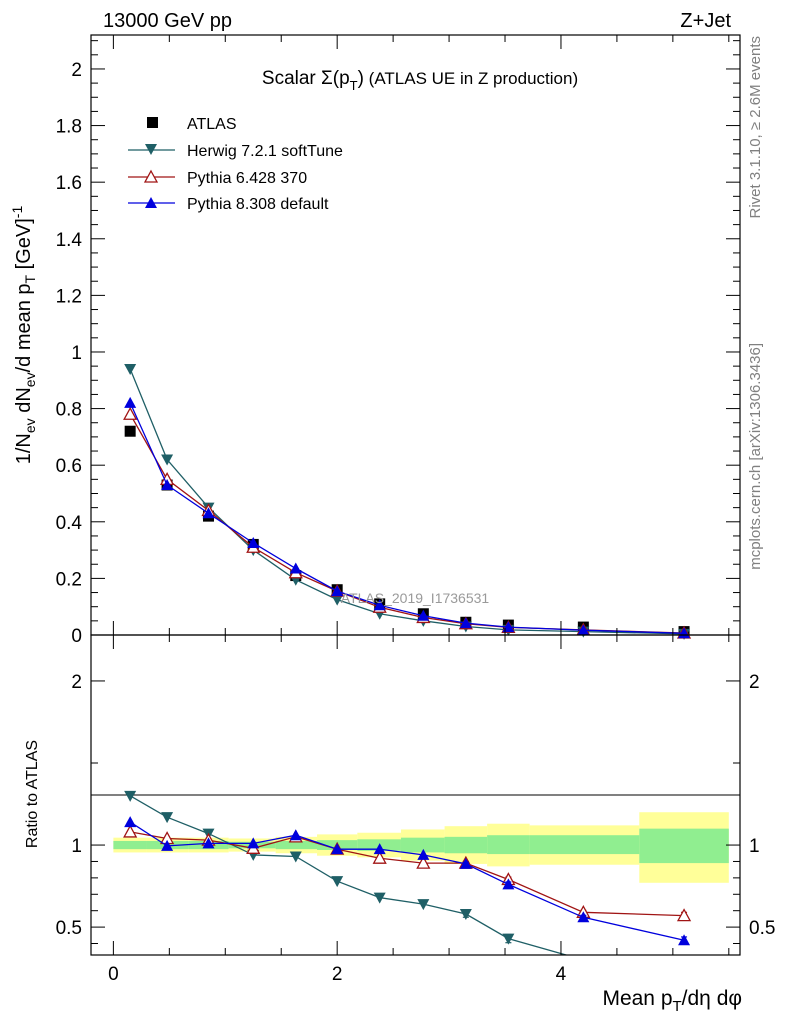 The height and width of the screenshot is (1024, 786). I want to click on main-ytick-label: 1.6, so click(69, 183).